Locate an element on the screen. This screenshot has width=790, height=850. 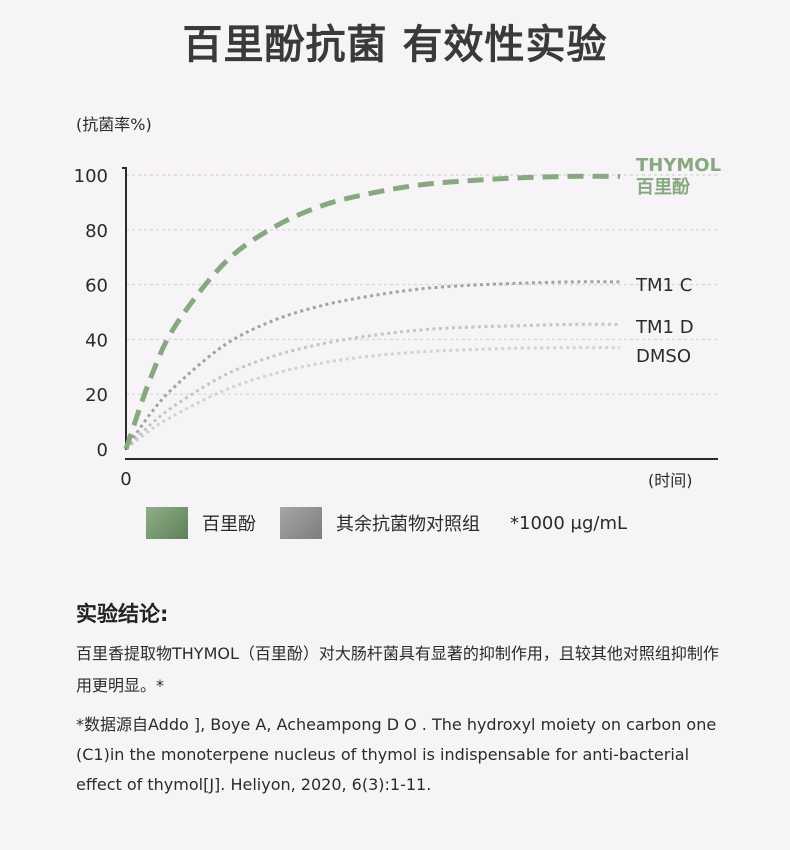
series-label-1-0: TM1 C is located at coordinates (663, 285).